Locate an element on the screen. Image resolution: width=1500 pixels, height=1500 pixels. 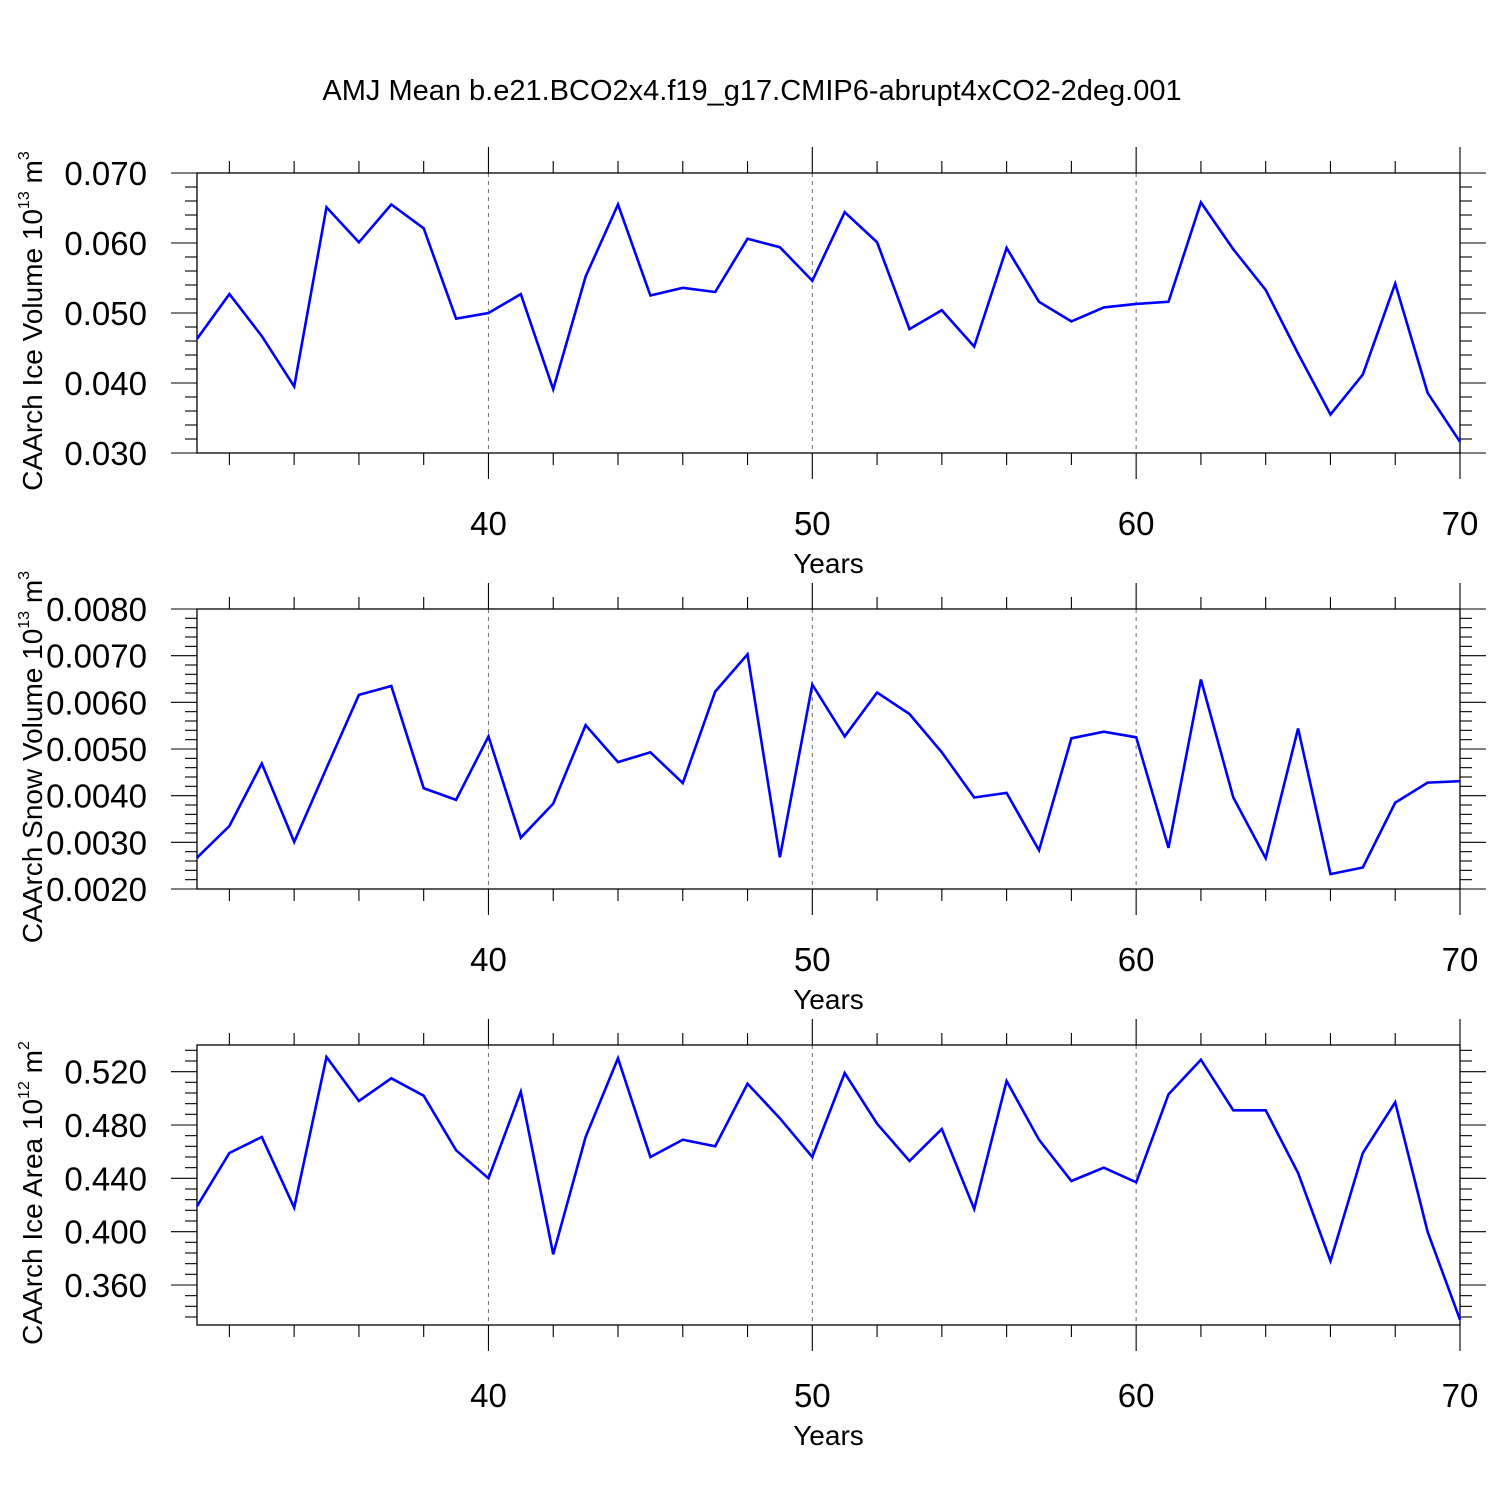
y-axis-label: CAArch Ice Area 1012 m2 is located at coordinates (32, 1193).